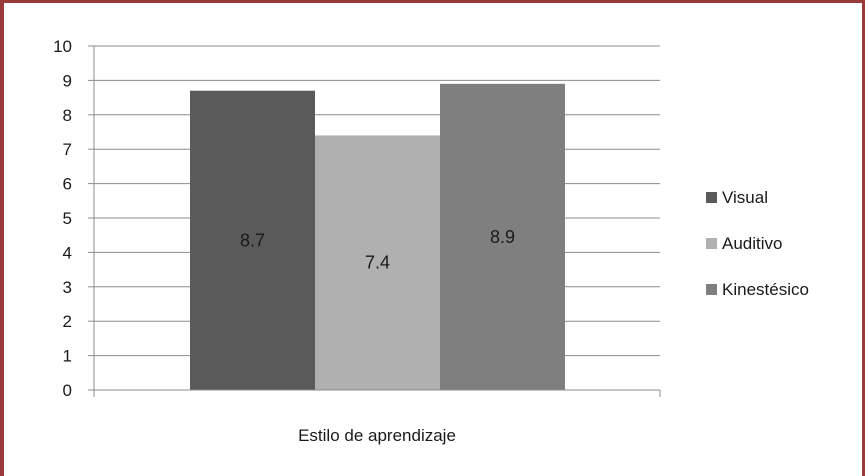 The height and width of the screenshot is (476, 865). I want to click on data-label: 7.4, so click(377, 263).